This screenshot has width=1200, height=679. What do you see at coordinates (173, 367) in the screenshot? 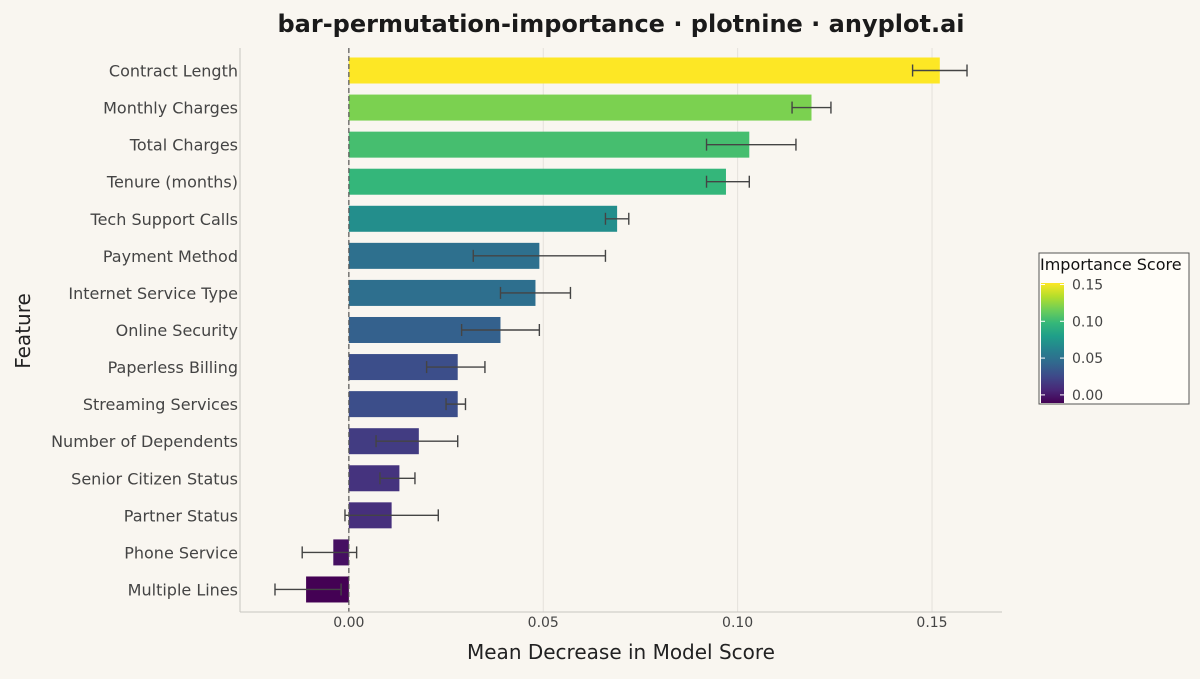
I see `y-tick-label: Paperless Billing` at bounding box center [173, 367].